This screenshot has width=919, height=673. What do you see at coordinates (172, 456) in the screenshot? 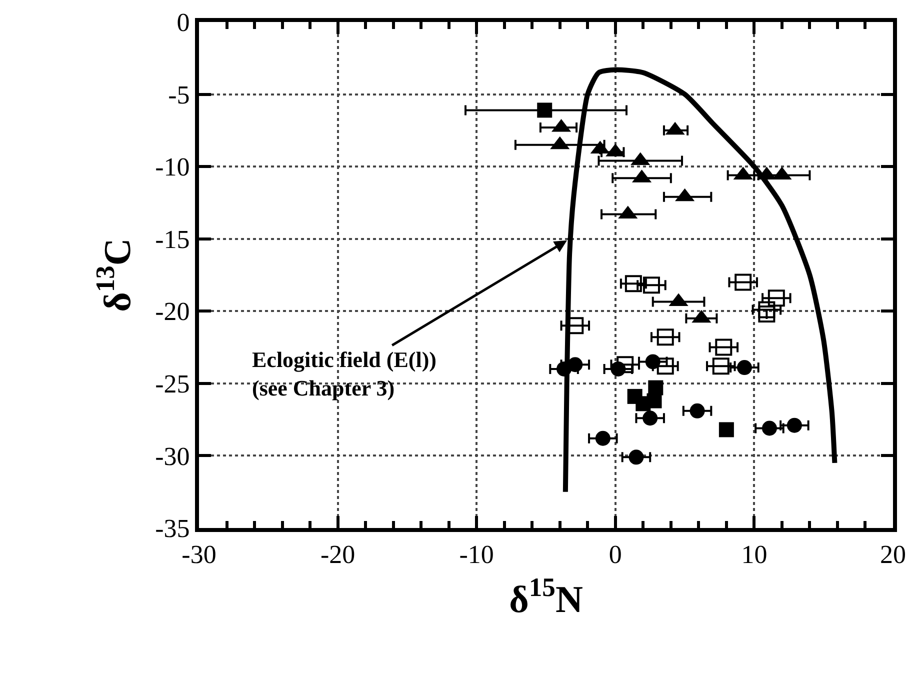
I see `y-tick-label: -30` at bounding box center [172, 456].